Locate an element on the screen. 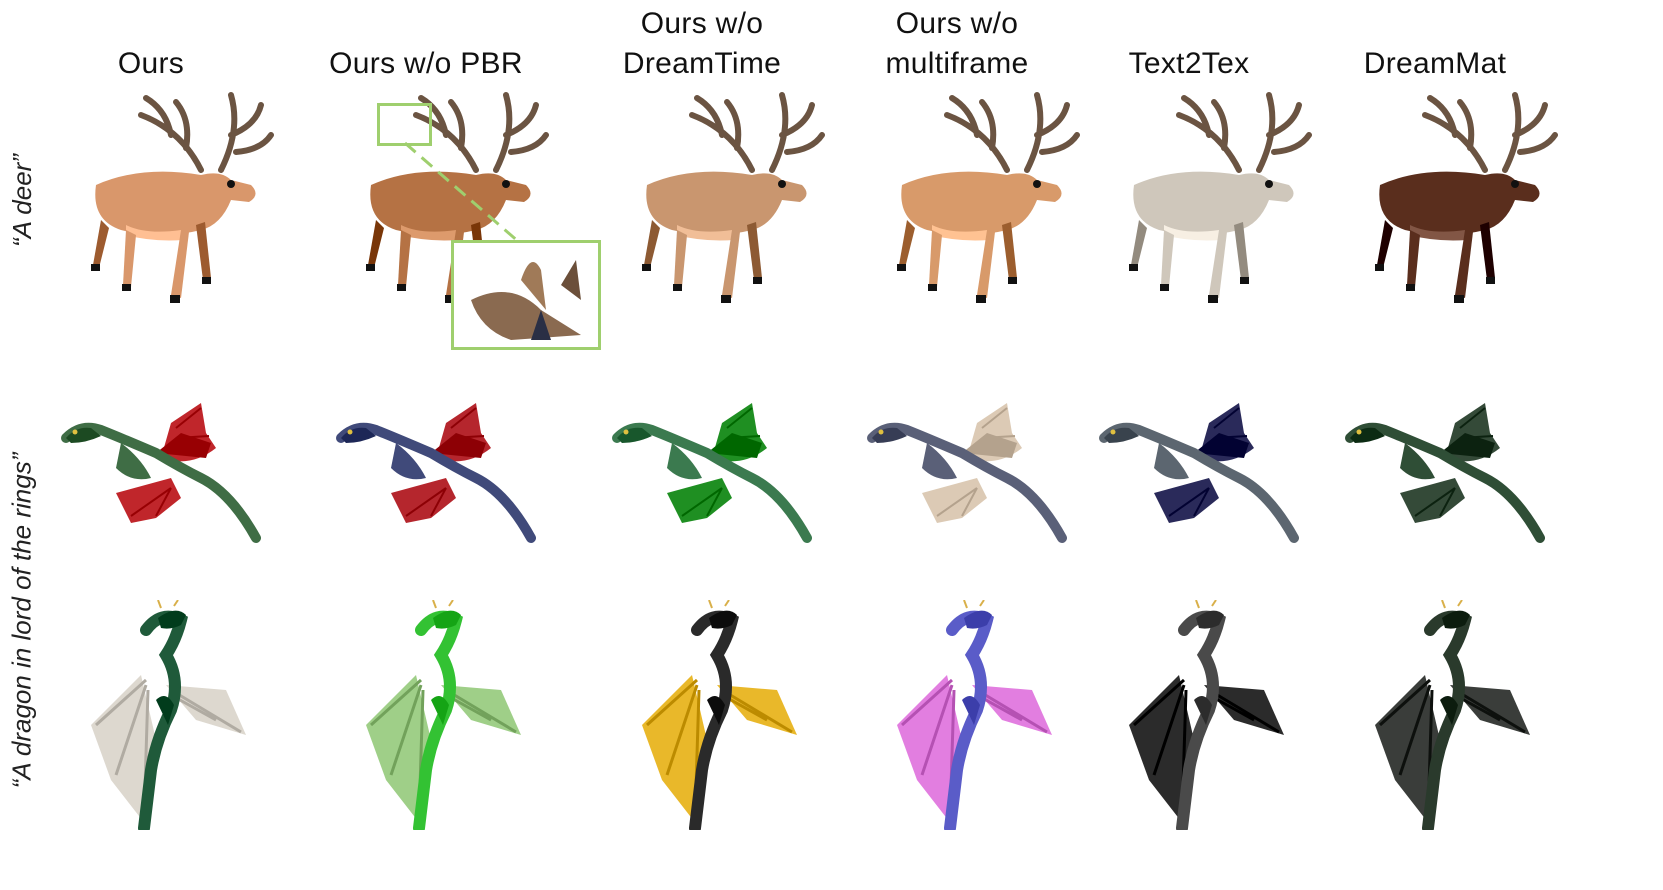 This screenshot has width=1663, height=890. row-prompt-dragon: “A dragon in lord of the rings” is located at coordinates (21, 620).